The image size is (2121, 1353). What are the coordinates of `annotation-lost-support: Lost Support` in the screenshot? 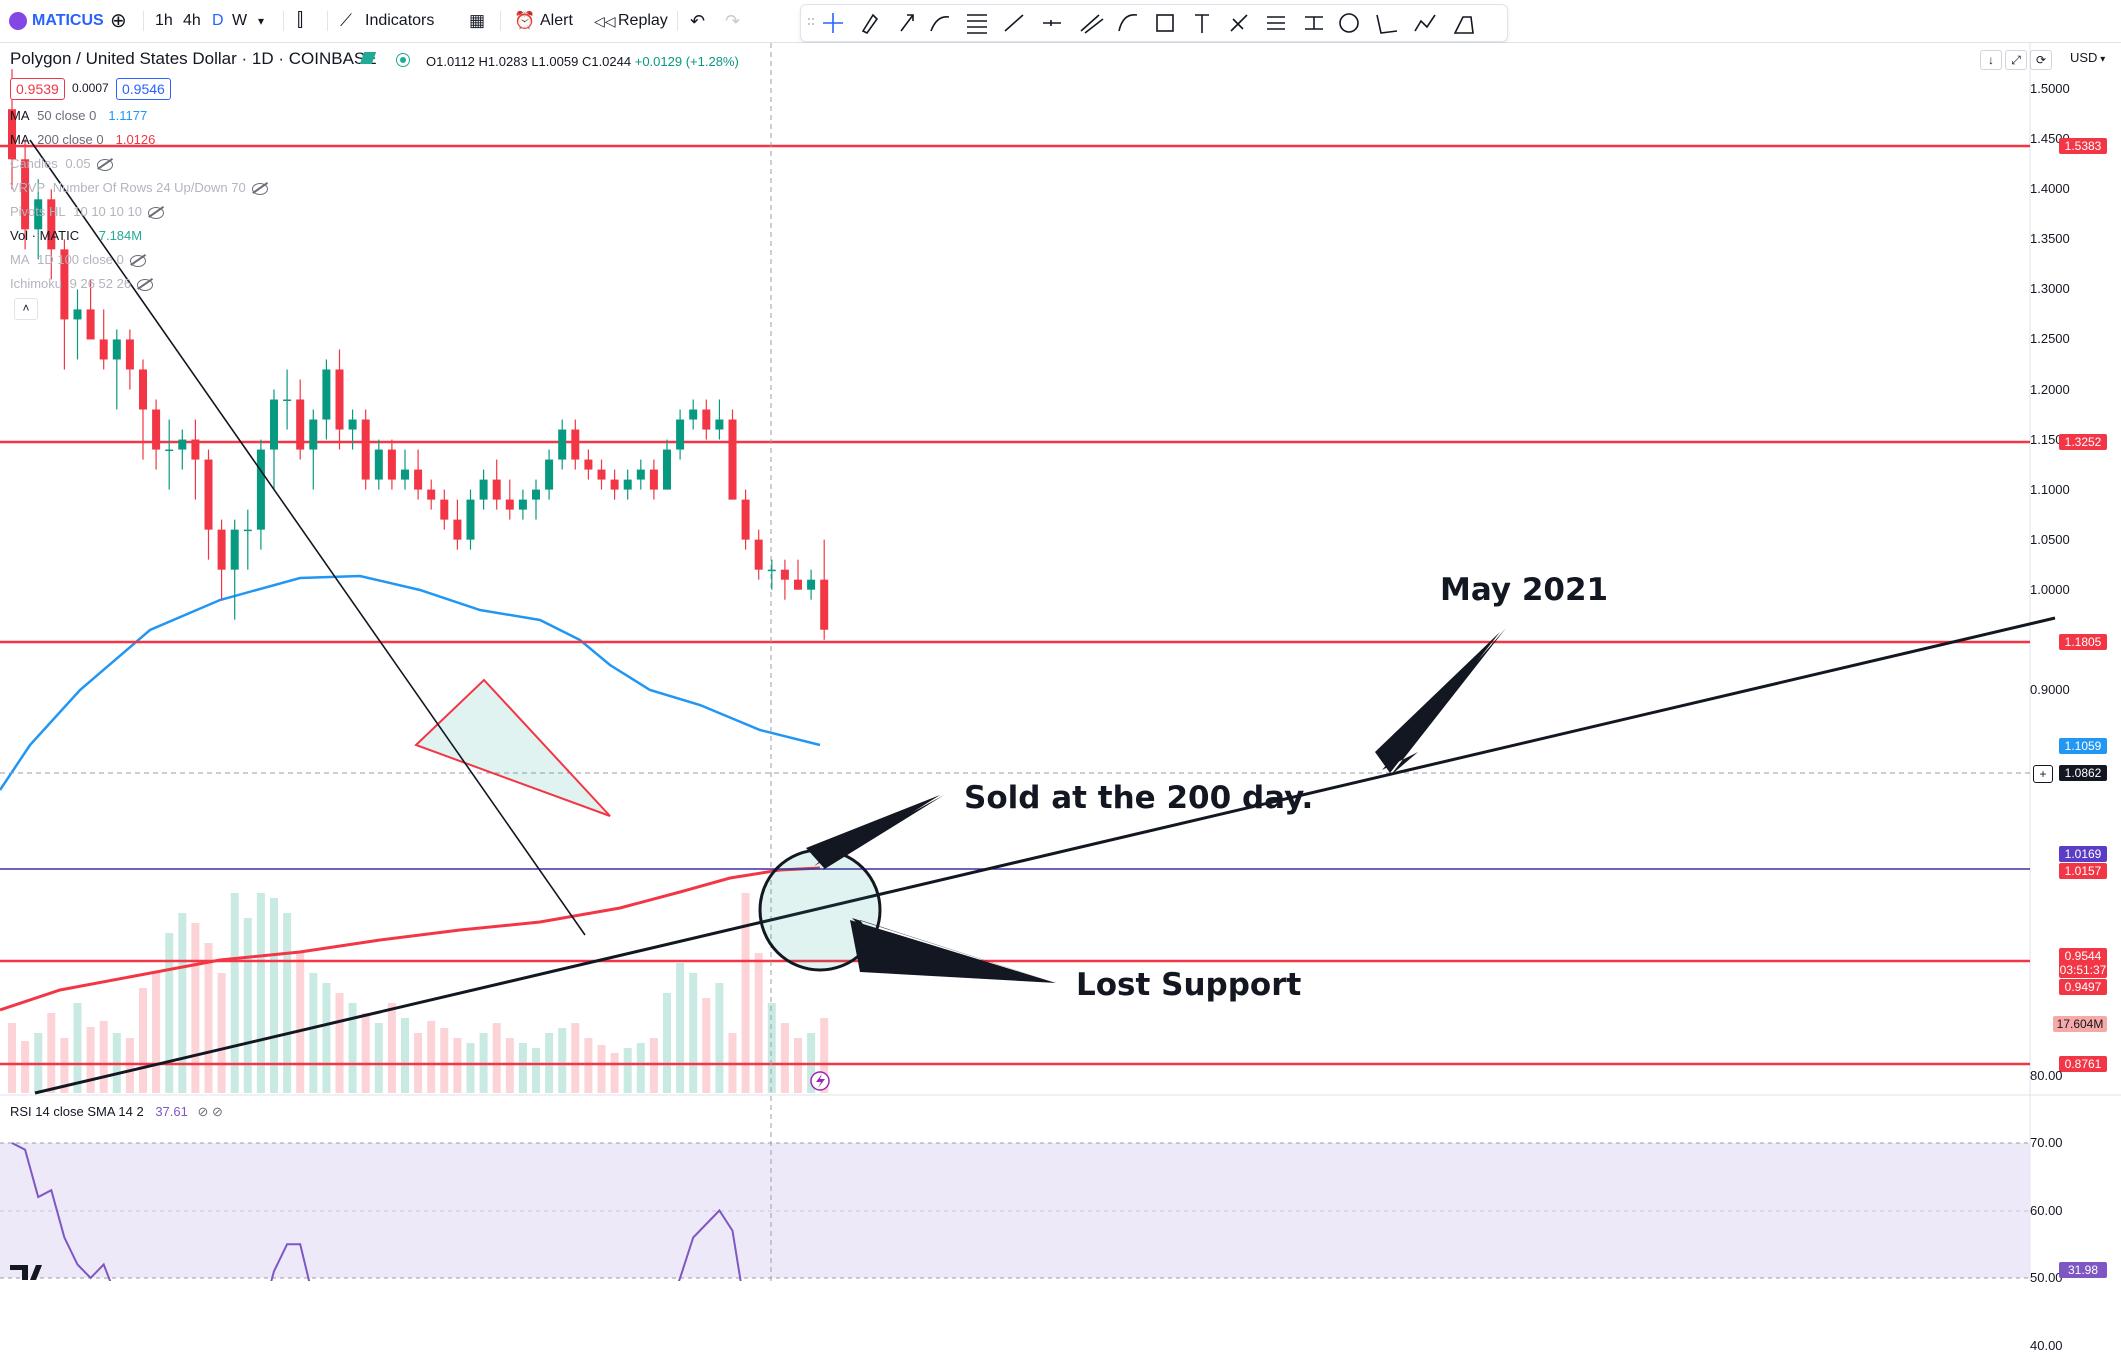 It's located at (1189, 985).